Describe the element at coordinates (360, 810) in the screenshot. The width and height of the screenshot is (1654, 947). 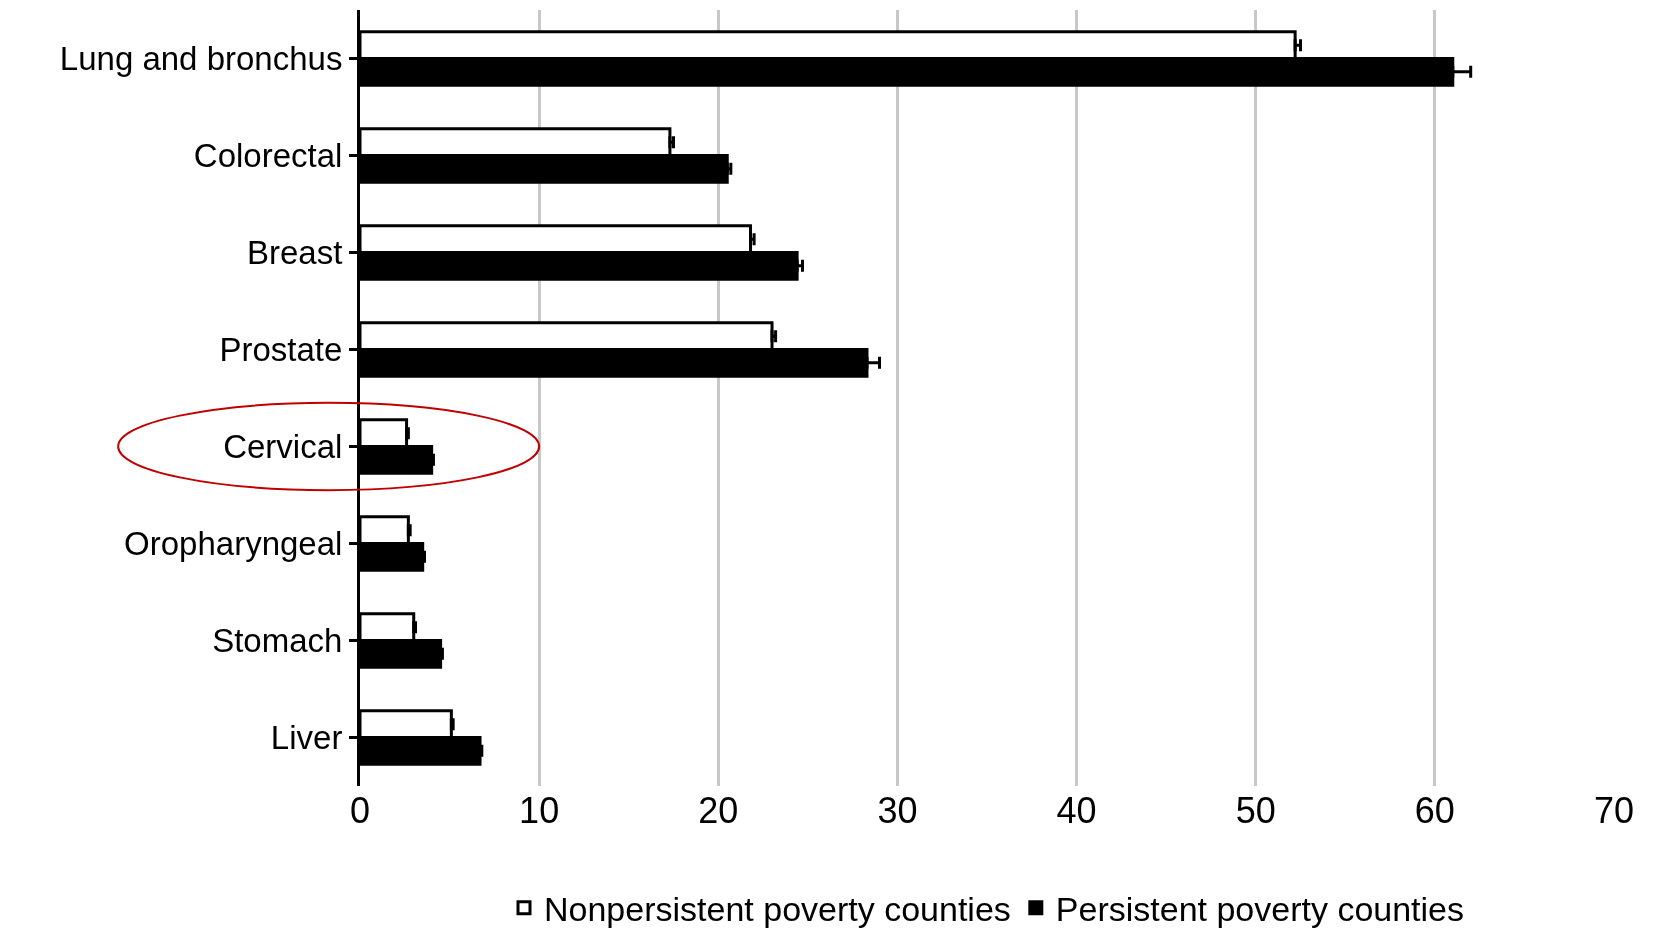
I see `x-tick-label: 0` at that location.